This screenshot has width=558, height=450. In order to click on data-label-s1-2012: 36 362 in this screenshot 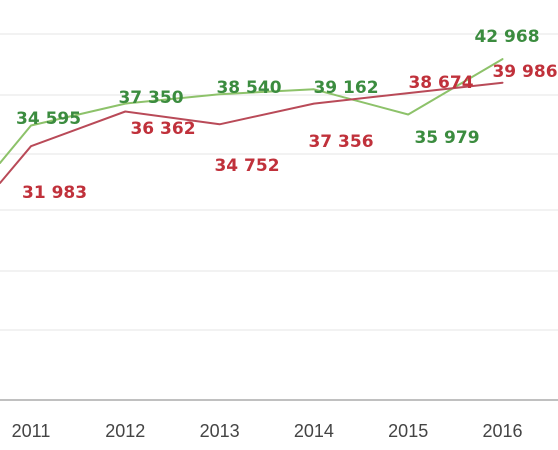, I will do `click(162, 129)`.